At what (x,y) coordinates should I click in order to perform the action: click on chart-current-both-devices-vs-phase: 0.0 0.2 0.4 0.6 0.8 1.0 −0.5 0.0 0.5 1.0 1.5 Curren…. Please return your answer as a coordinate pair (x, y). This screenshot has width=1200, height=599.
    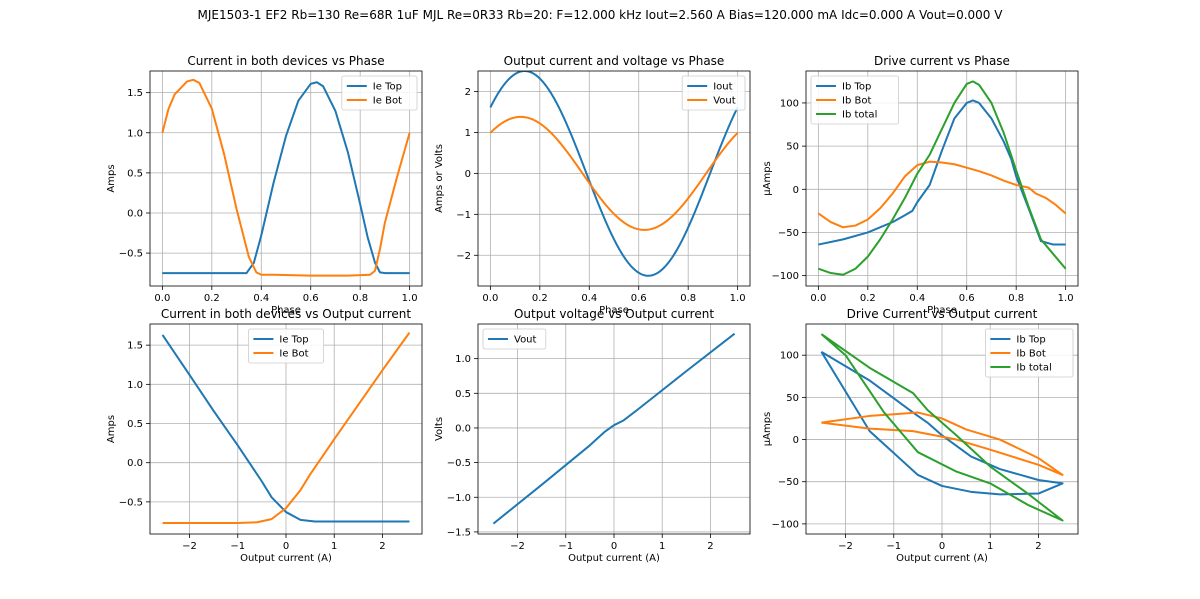
    Looking at the image, I should click on (264, 185).